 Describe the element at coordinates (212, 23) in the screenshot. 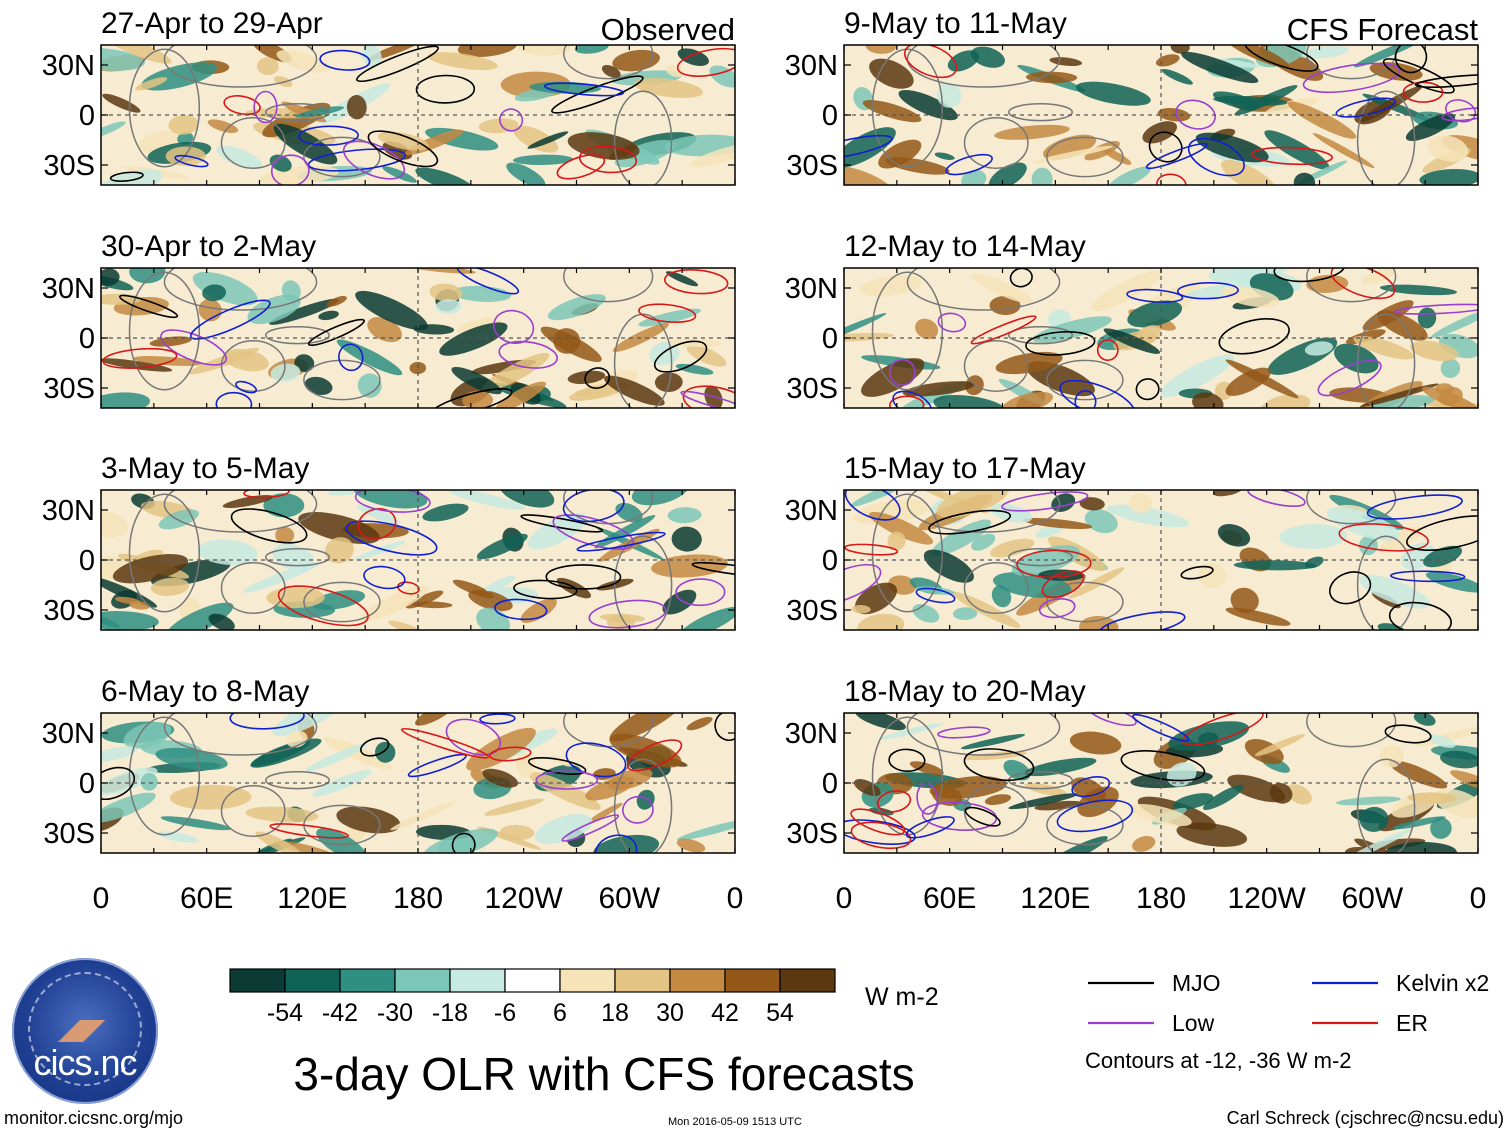

I see `panel-period-title: 27-Apr to 29-Apr` at that location.